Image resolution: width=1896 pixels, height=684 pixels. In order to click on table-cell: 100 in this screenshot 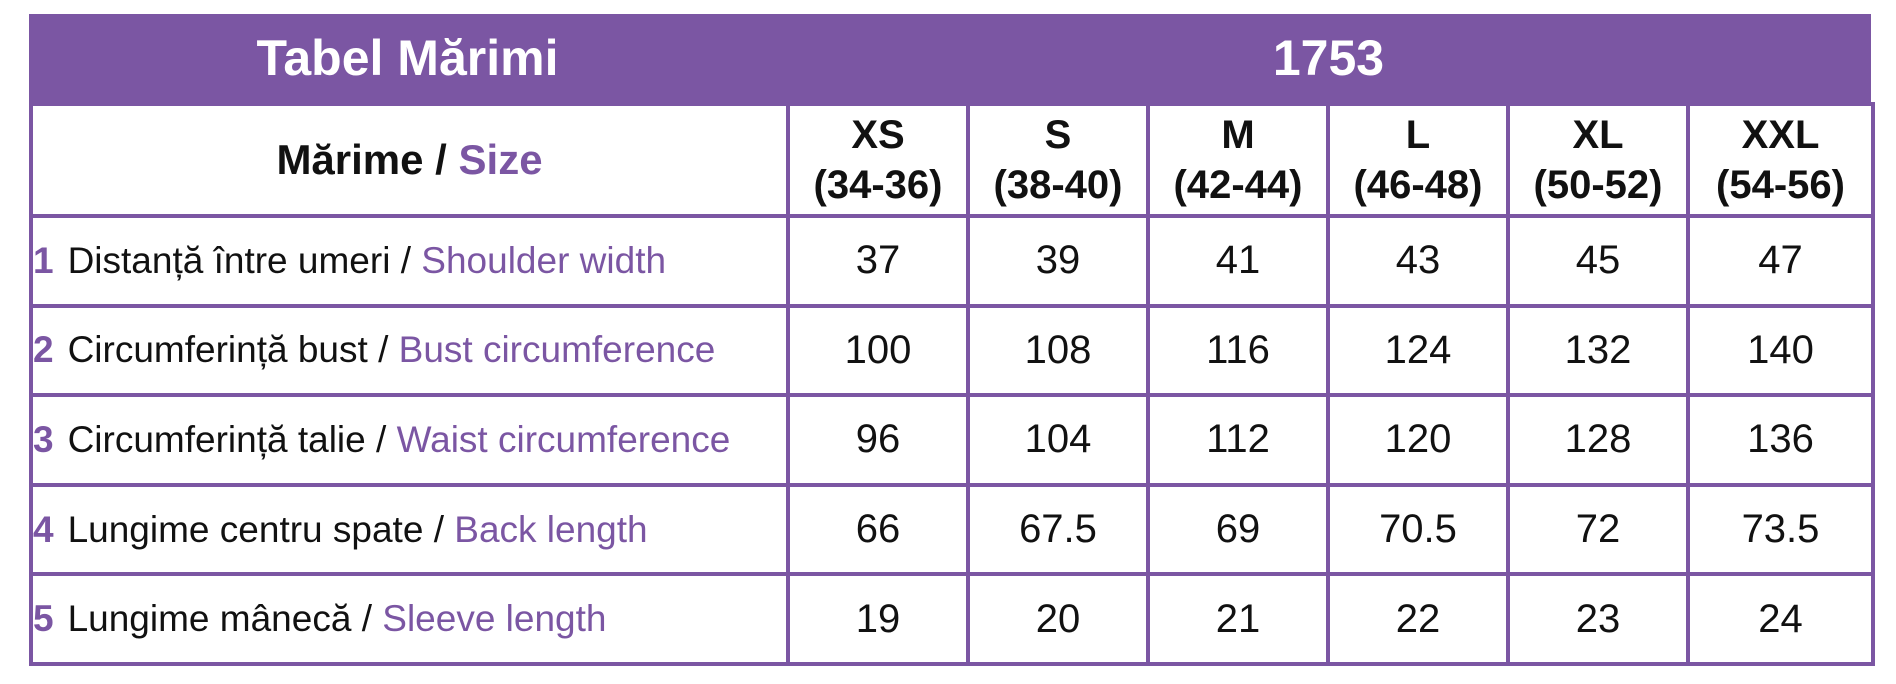, I will do `click(878, 350)`.